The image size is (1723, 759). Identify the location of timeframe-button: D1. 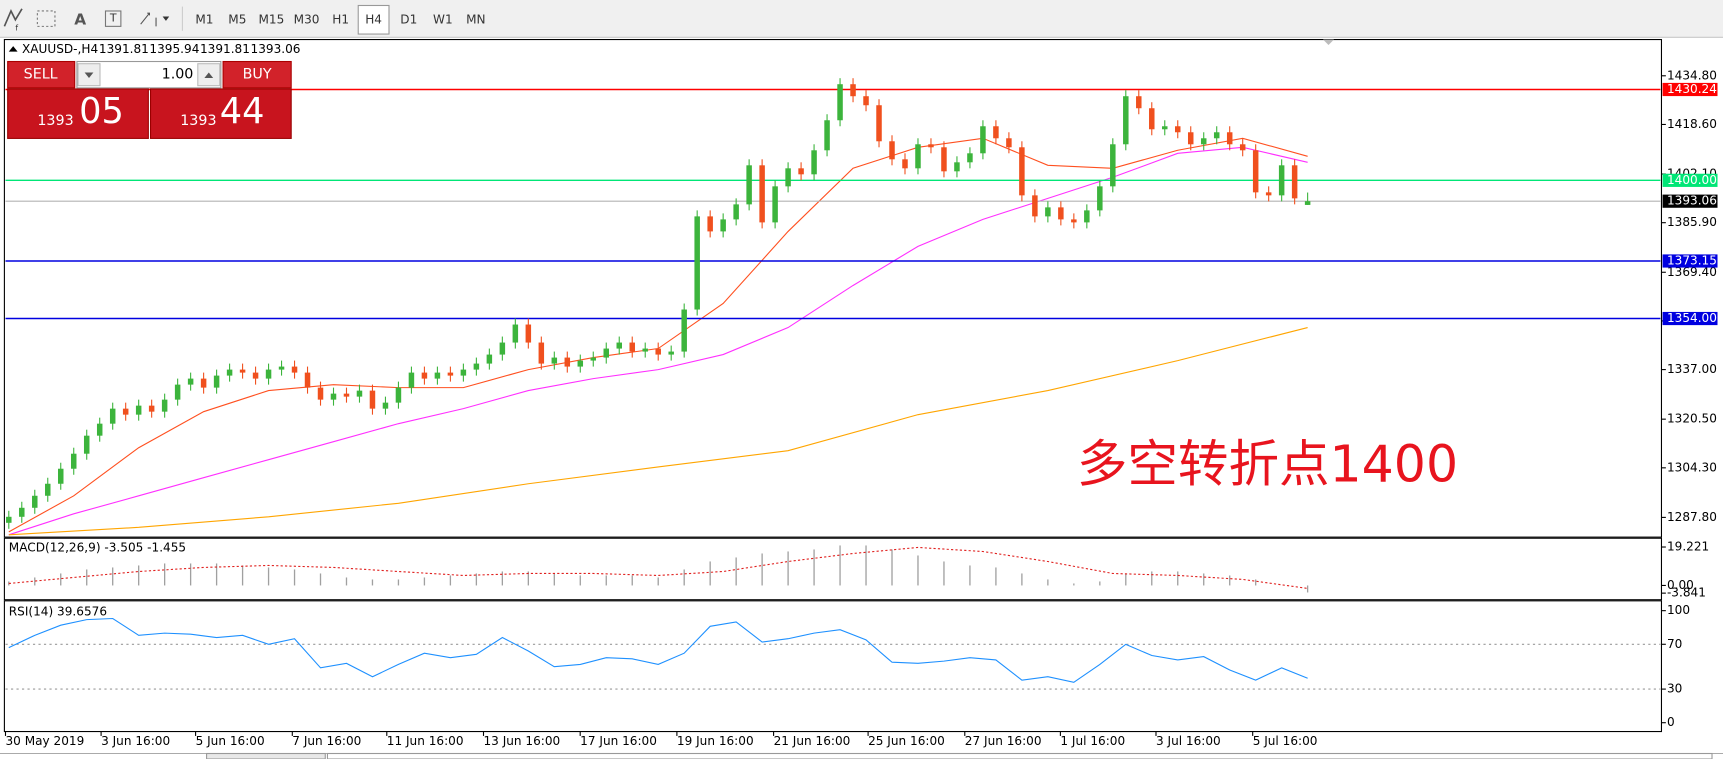
(408, 19).